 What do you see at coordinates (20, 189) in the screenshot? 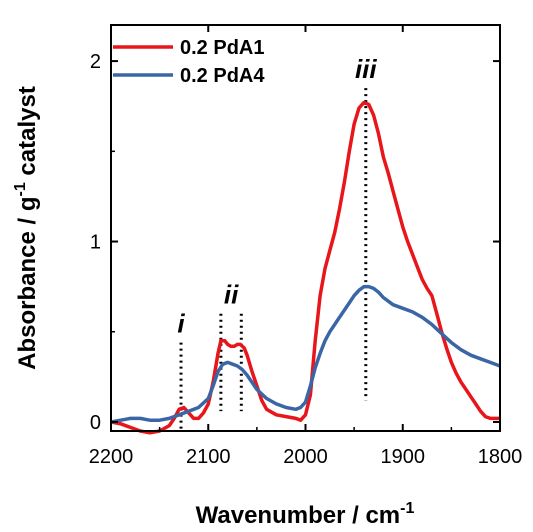
I see `y-axis-title-superscript: -1` at bounding box center [20, 189].